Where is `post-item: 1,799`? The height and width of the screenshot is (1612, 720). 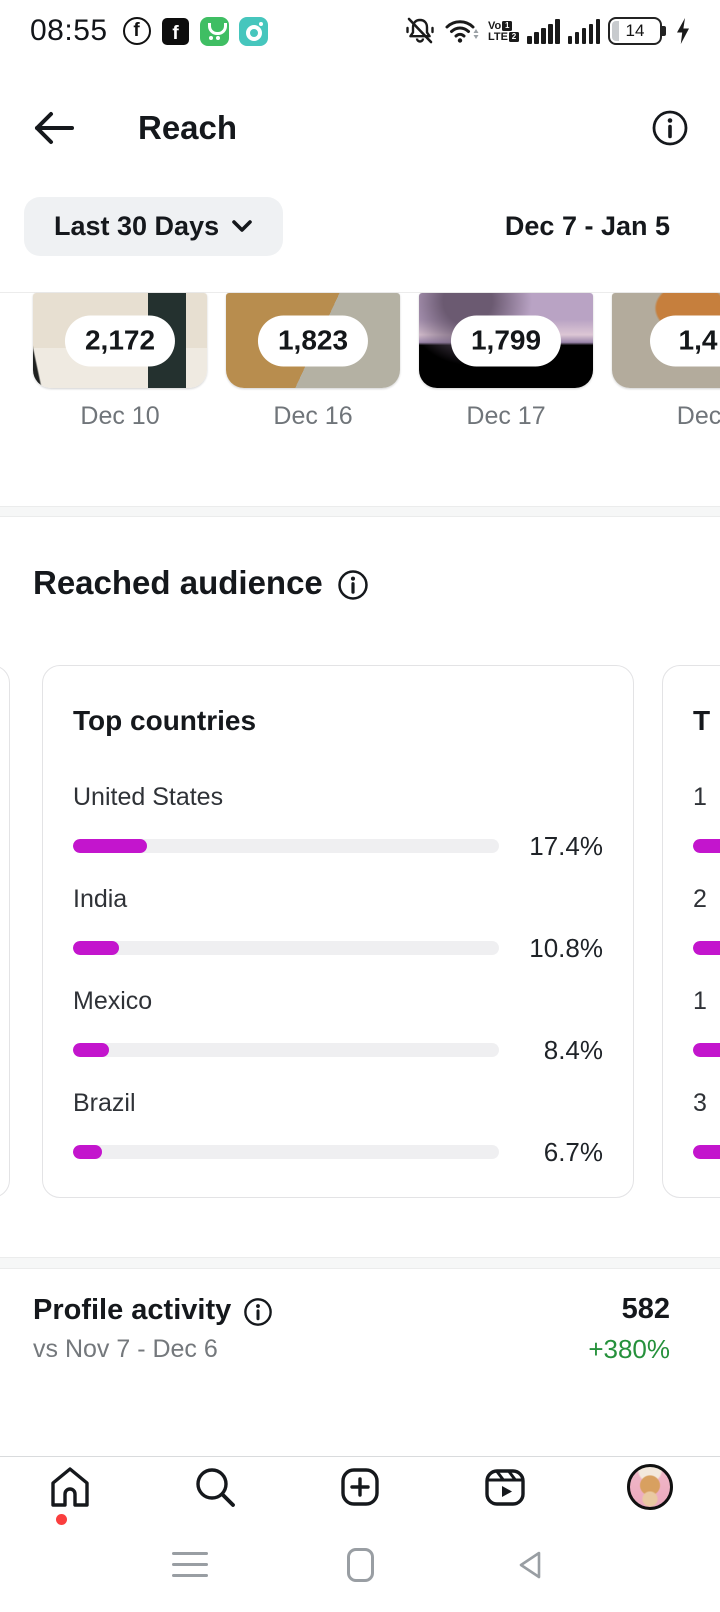
post-item: 1,799 is located at coordinates (506, 340).